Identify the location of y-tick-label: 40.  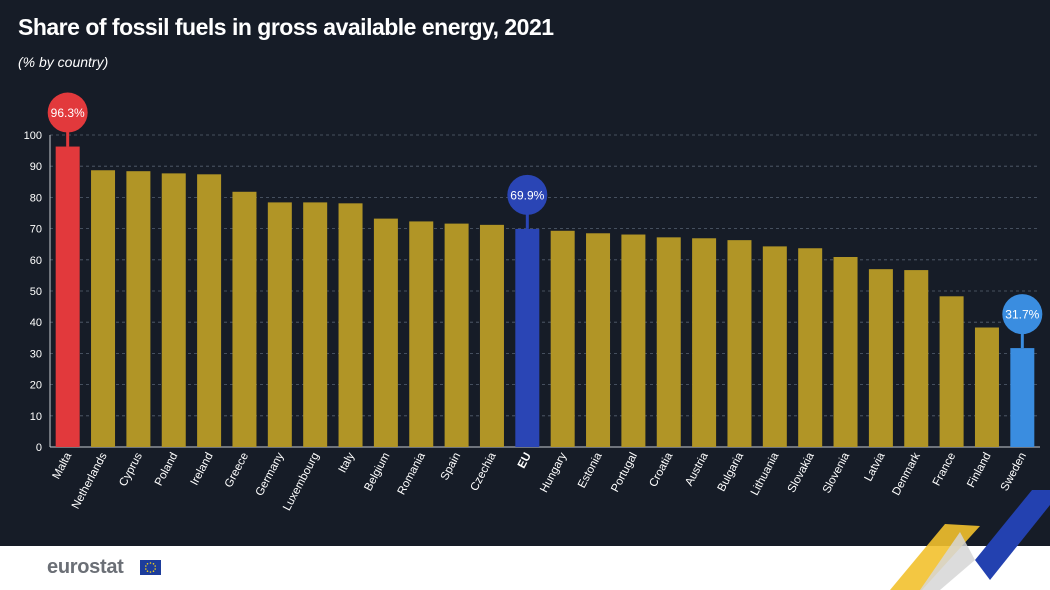
(36, 323).